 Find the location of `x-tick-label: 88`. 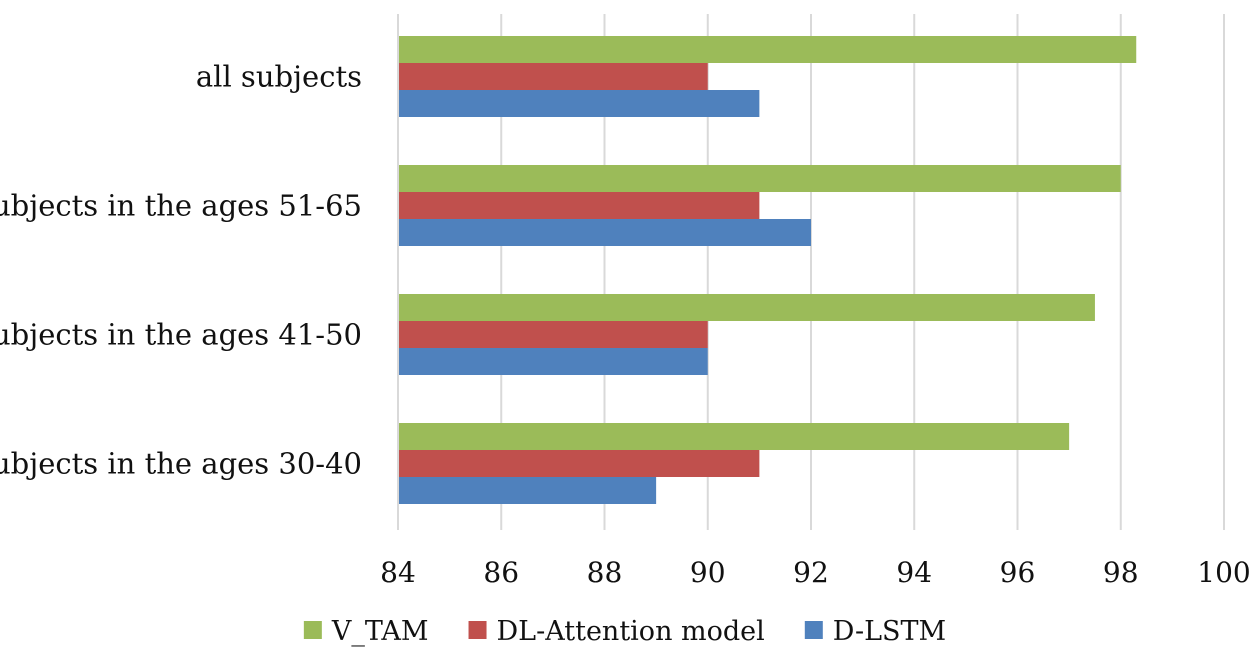

x-tick-label: 88 is located at coordinates (605, 572).